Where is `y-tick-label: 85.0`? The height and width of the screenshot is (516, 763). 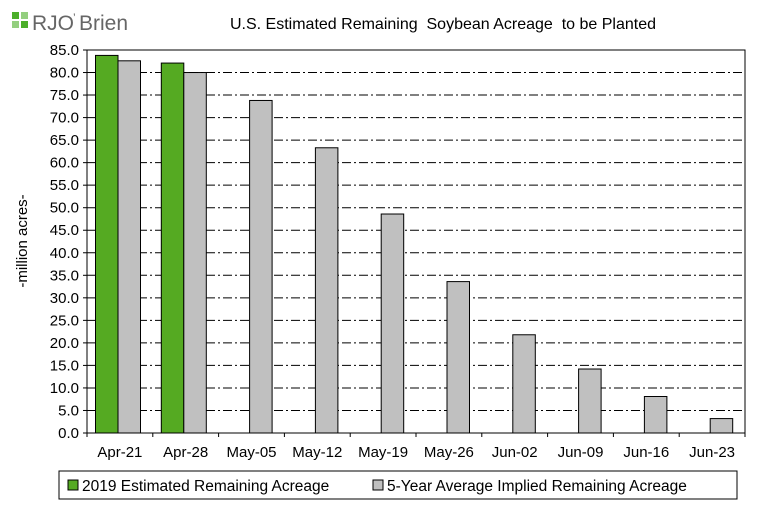
y-tick-label: 85.0 is located at coordinates (64, 50).